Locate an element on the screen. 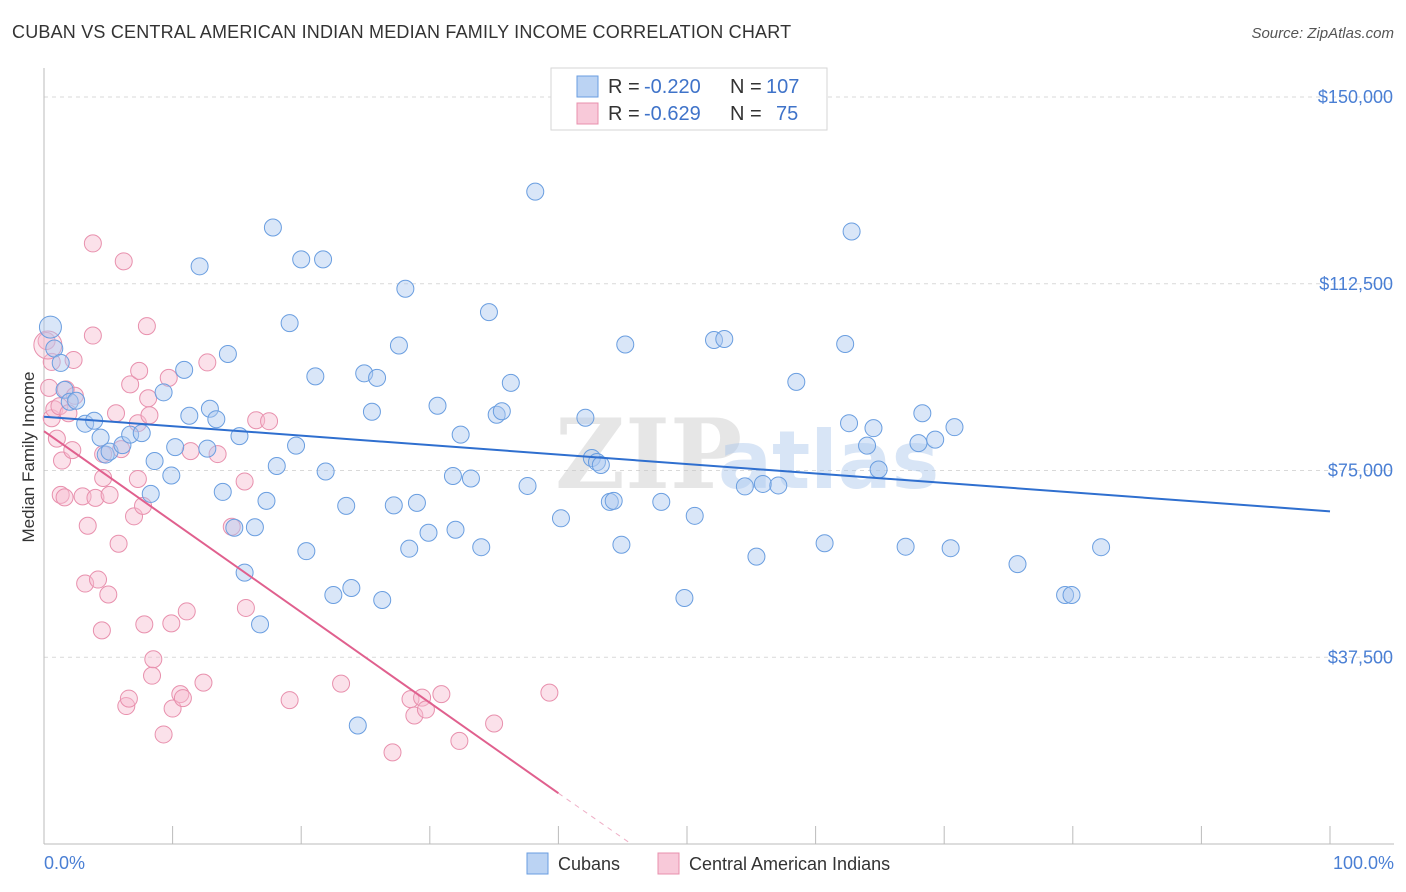 The image size is (1406, 892). y-tick-label-112500: $112,500 is located at coordinates (1356, 284).